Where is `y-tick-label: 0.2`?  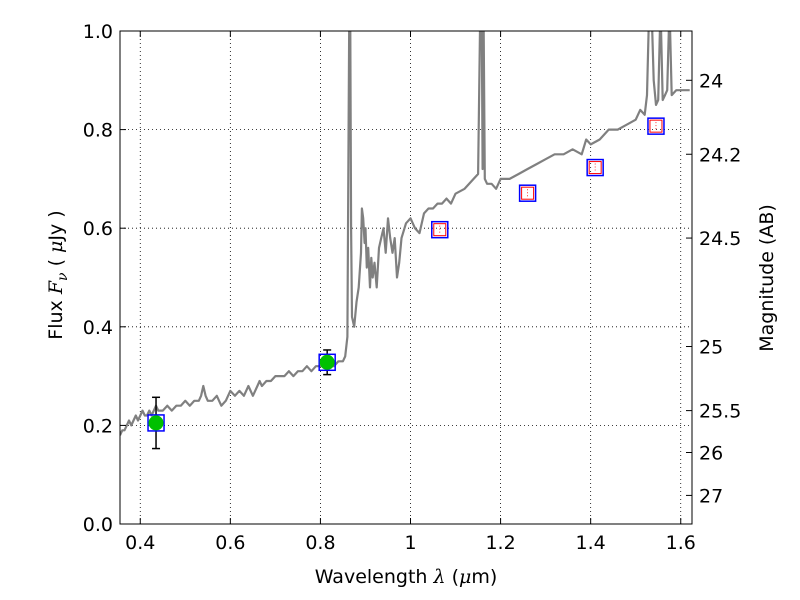
y-tick-label: 0.2 is located at coordinates (98, 426).